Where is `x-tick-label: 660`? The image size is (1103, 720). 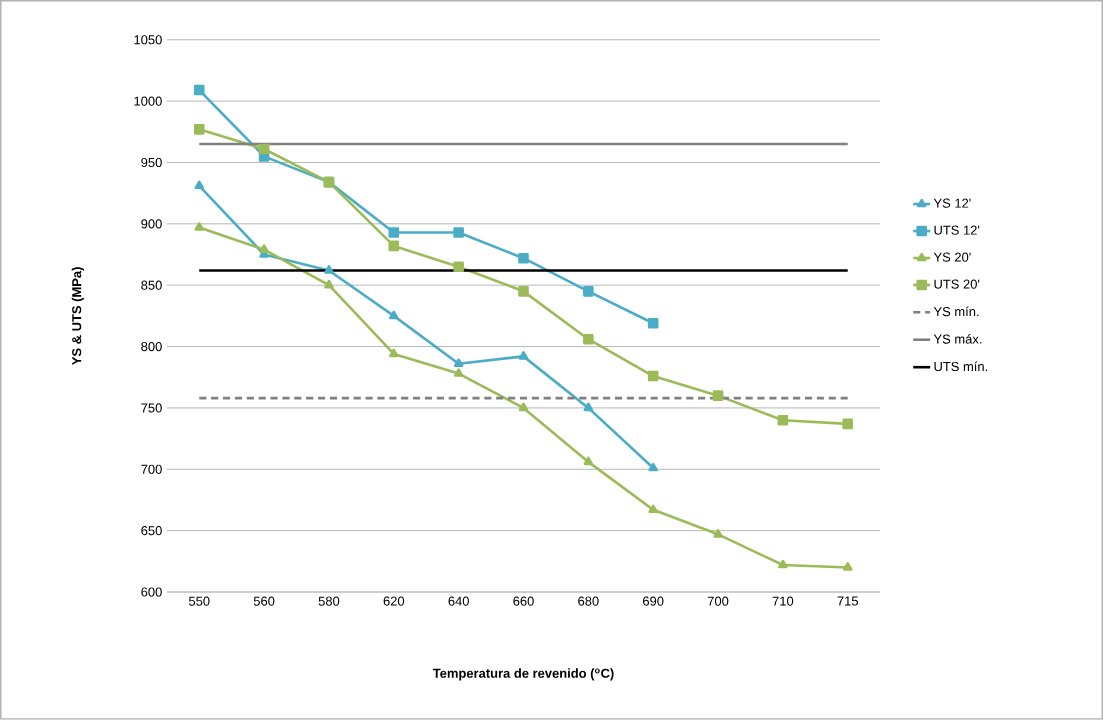 x-tick-label: 660 is located at coordinates (523, 601).